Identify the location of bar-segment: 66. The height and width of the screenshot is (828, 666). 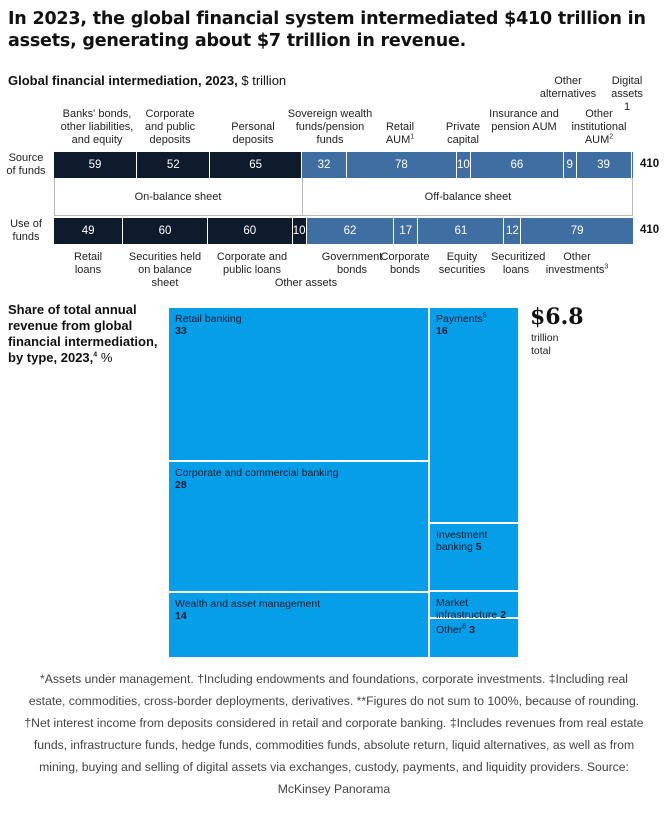
(517, 165).